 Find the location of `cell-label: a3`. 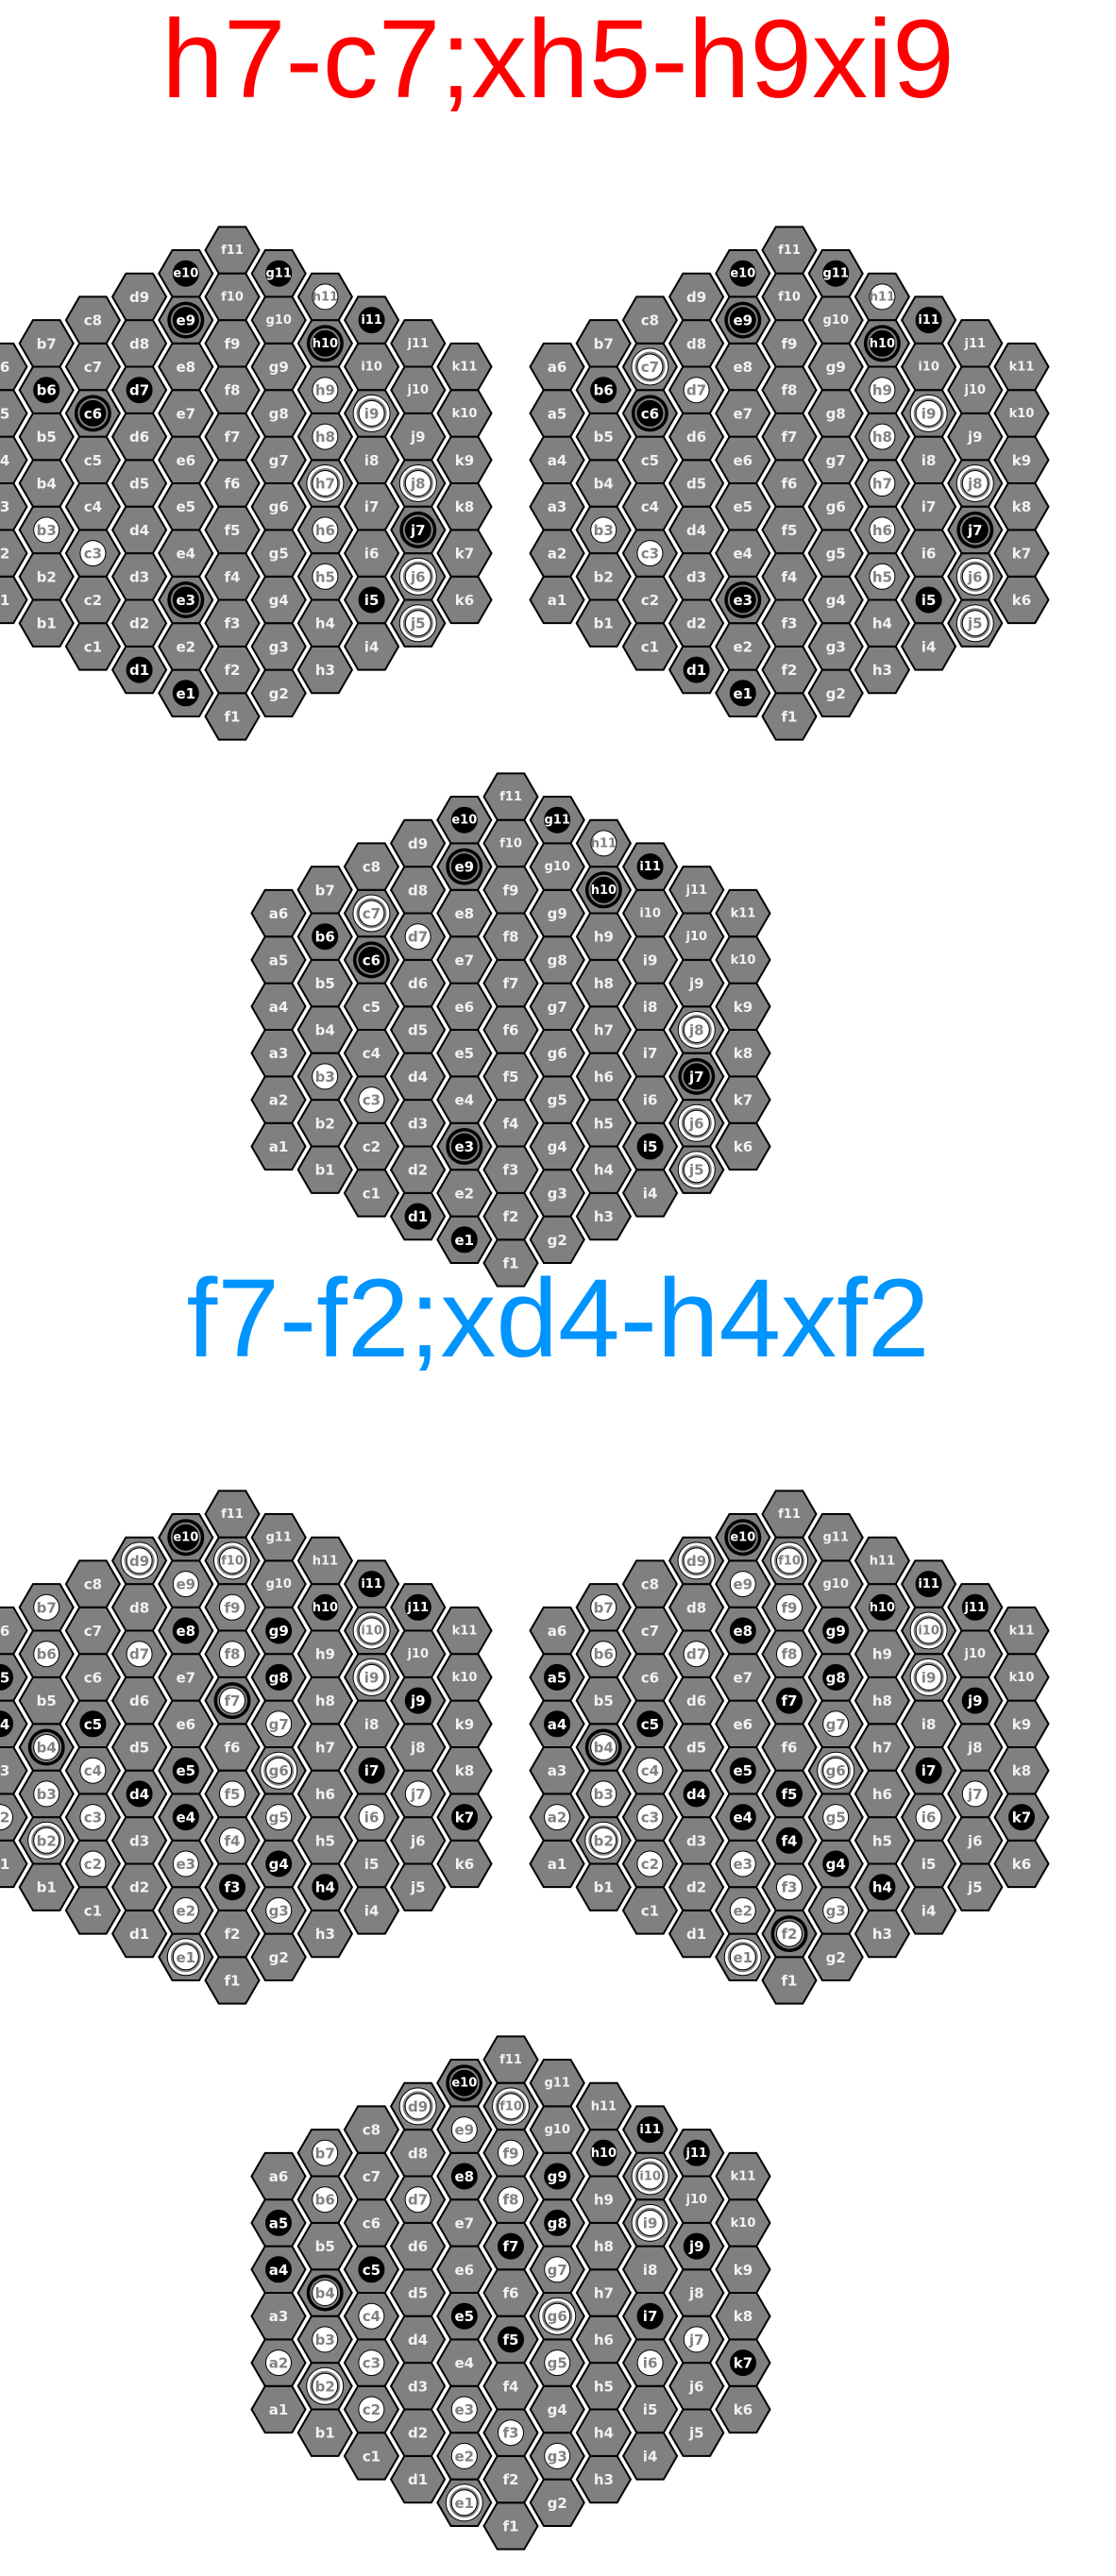

cell-label: a3 is located at coordinates (279, 2317).